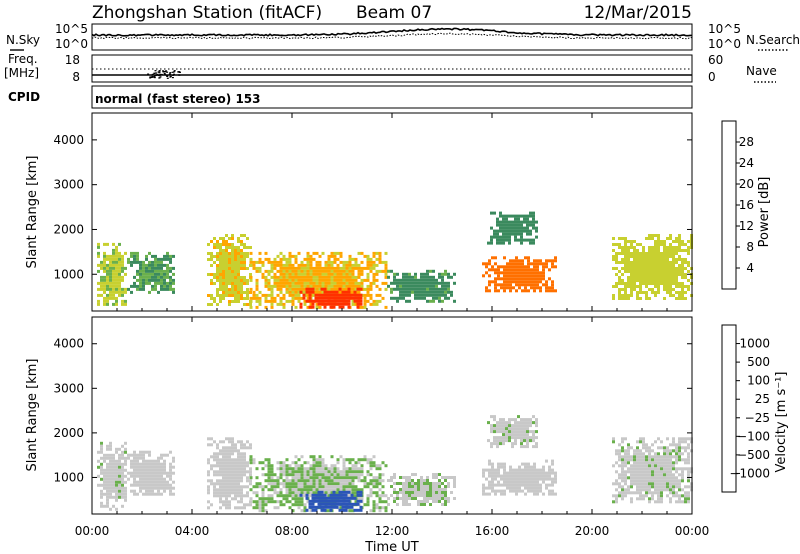 This screenshot has width=800, height=554. Describe the element at coordinates (157, 74) in the screenshot. I see `nave-dip-point` at that location.